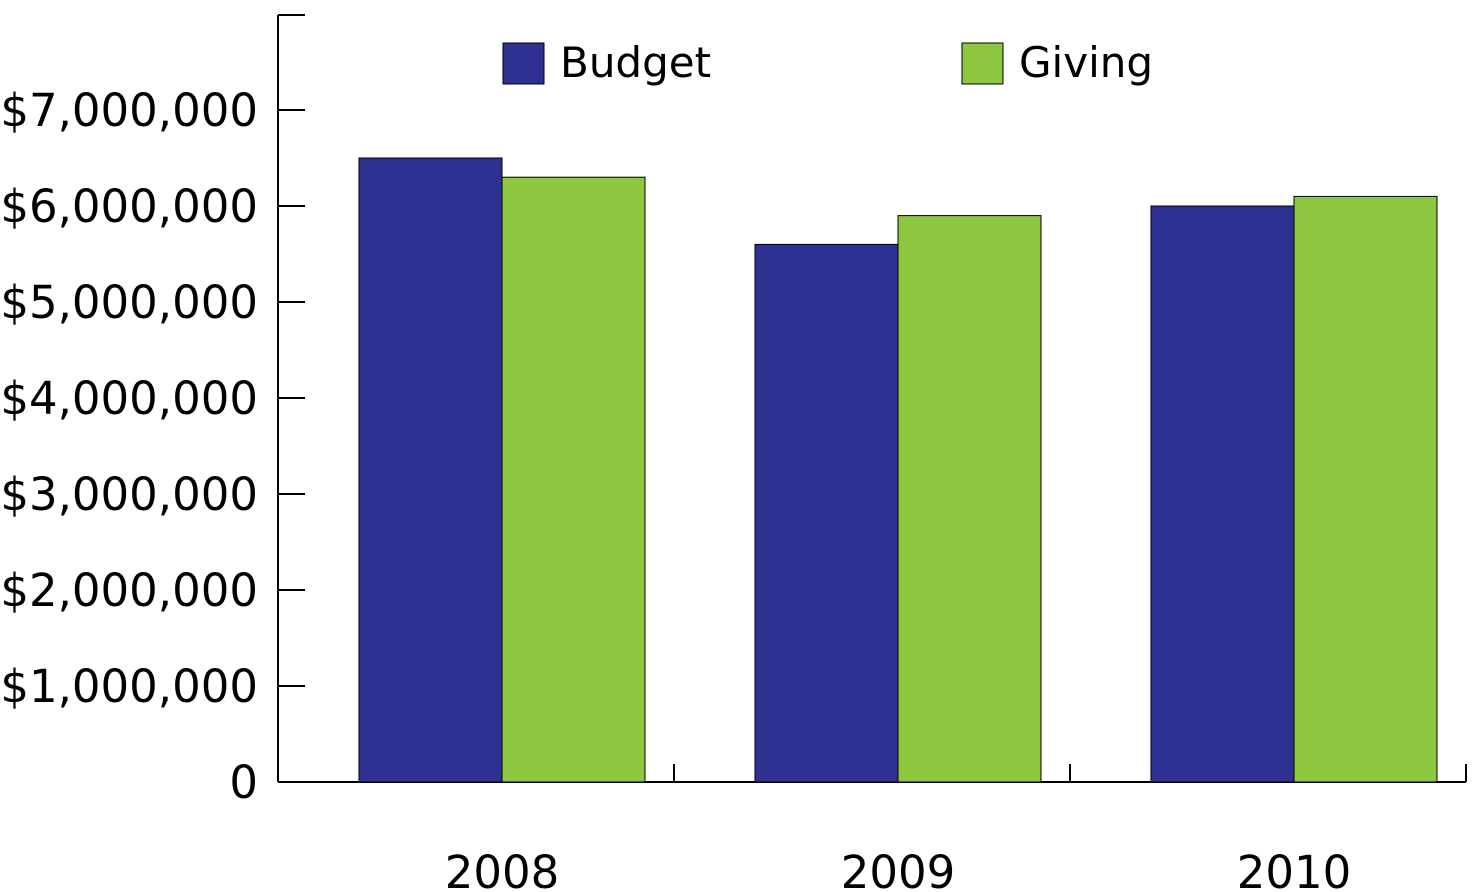 This screenshot has height=892, width=1476. Describe the element at coordinates (243, 782) in the screenshot. I see `y-tick-label: 0` at that location.